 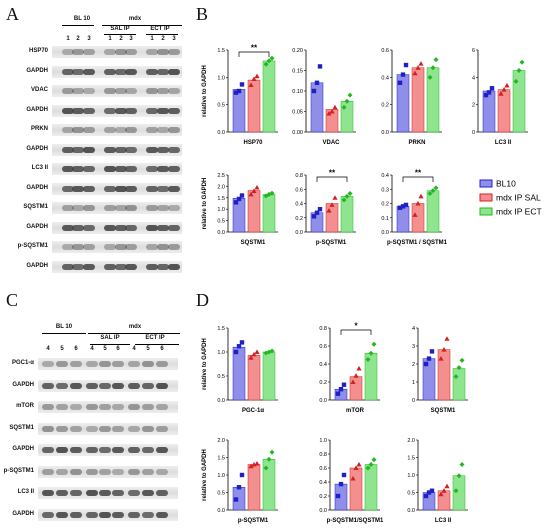 I want to click on significance-label: **, so click(x=332, y=173).